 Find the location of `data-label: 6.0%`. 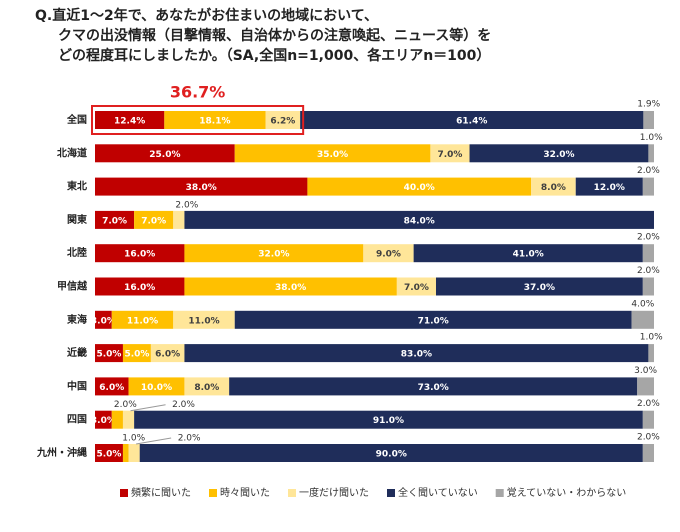

data-label: 6.0% is located at coordinates (167, 355).